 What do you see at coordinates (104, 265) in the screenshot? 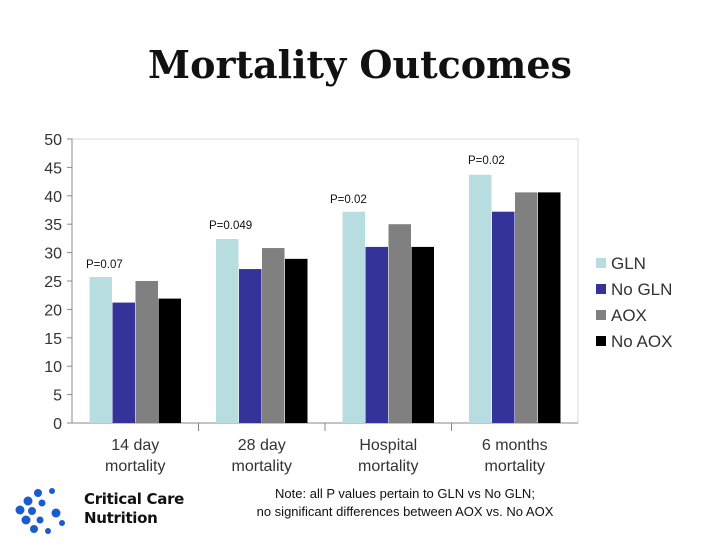
I see `p-value-annotation: P=0.07` at bounding box center [104, 265].